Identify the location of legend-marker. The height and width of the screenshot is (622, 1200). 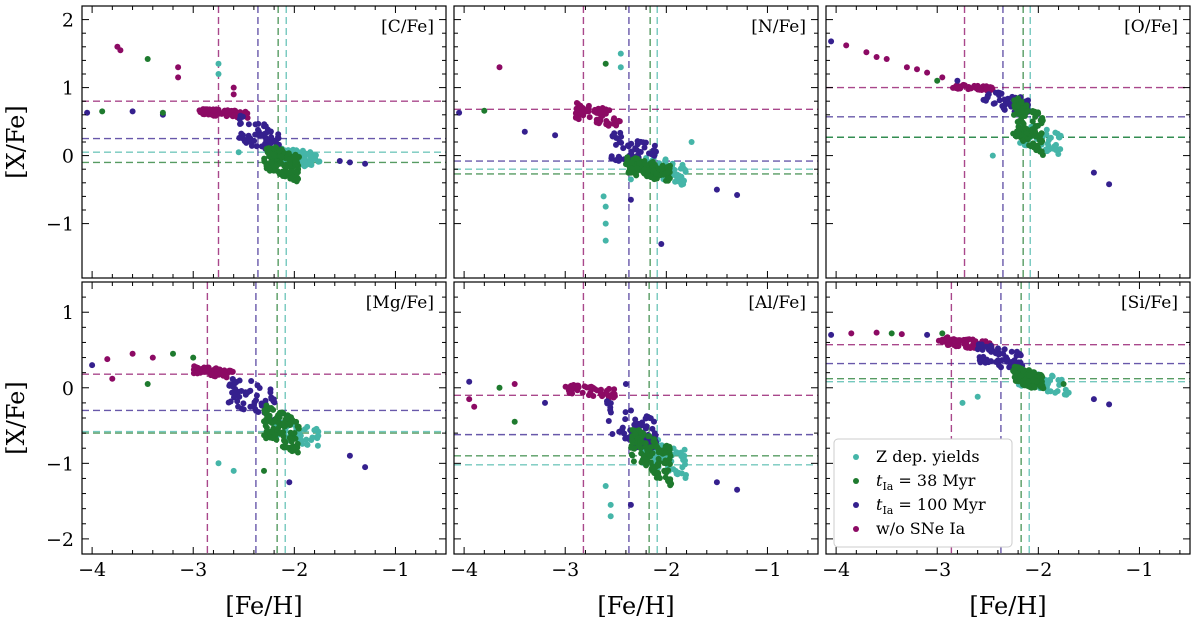
(856, 505).